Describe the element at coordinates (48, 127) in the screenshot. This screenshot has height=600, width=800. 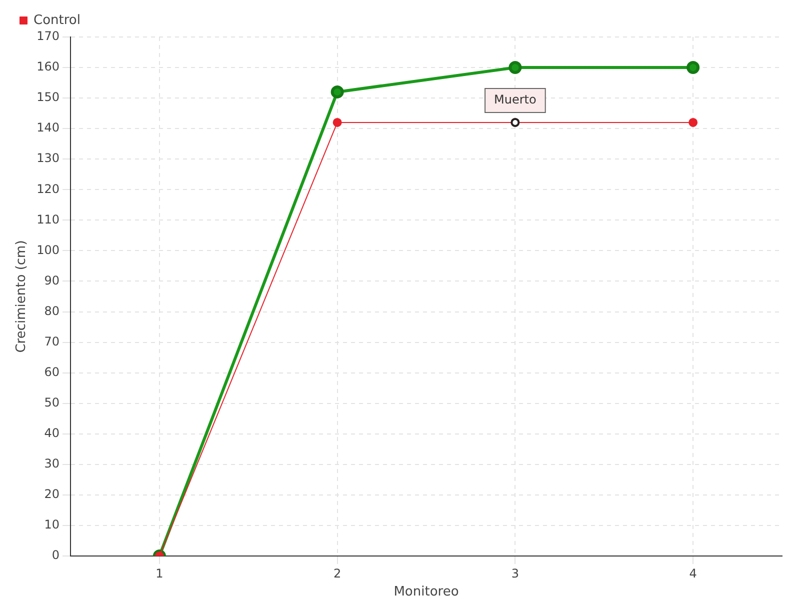
I see `y-tick-label: 140` at that location.